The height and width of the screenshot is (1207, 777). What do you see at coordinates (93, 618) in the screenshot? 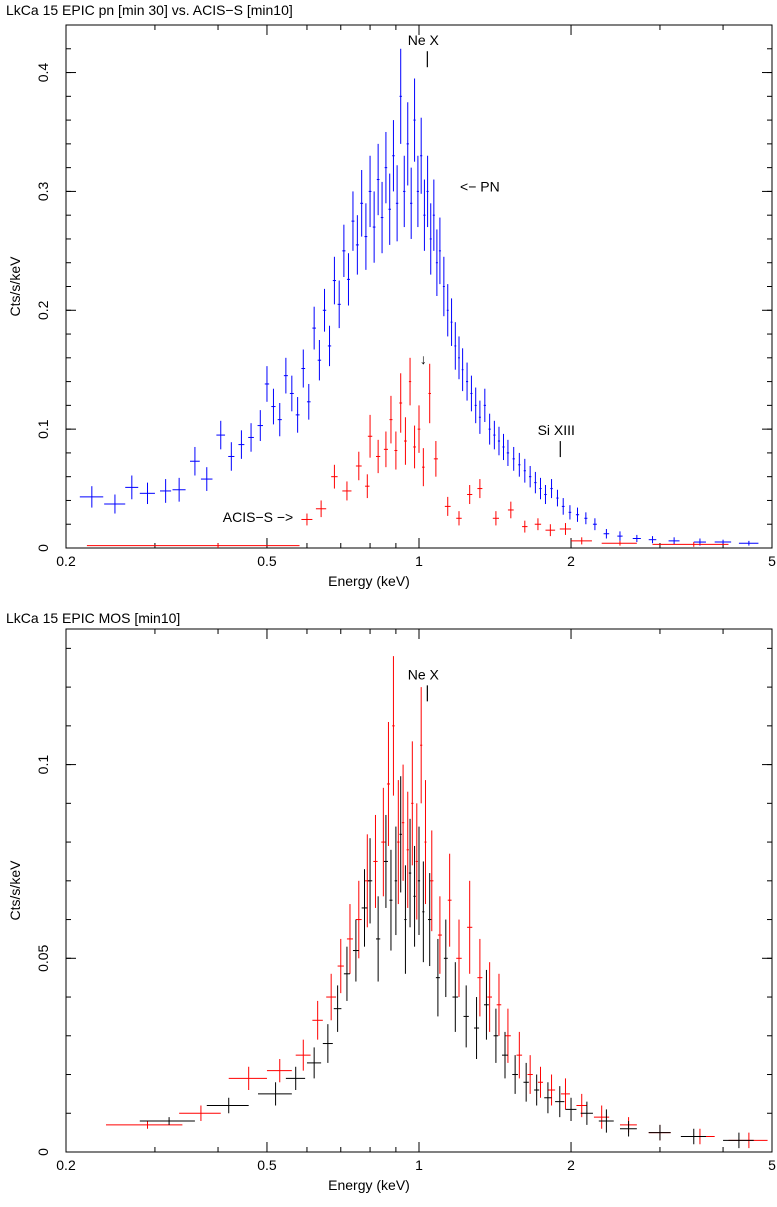
I see `chart-title-mos: LkCa 15 EPIC MOS [min10]` at bounding box center [93, 618].